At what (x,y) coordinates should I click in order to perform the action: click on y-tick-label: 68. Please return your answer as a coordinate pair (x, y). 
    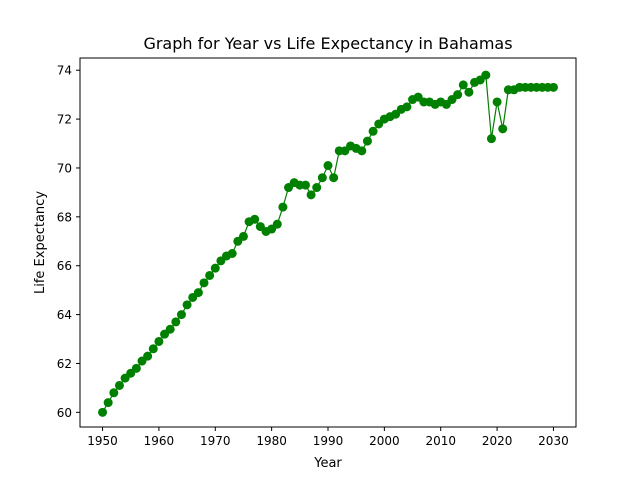
    Looking at the image, I should click on (64, 217).